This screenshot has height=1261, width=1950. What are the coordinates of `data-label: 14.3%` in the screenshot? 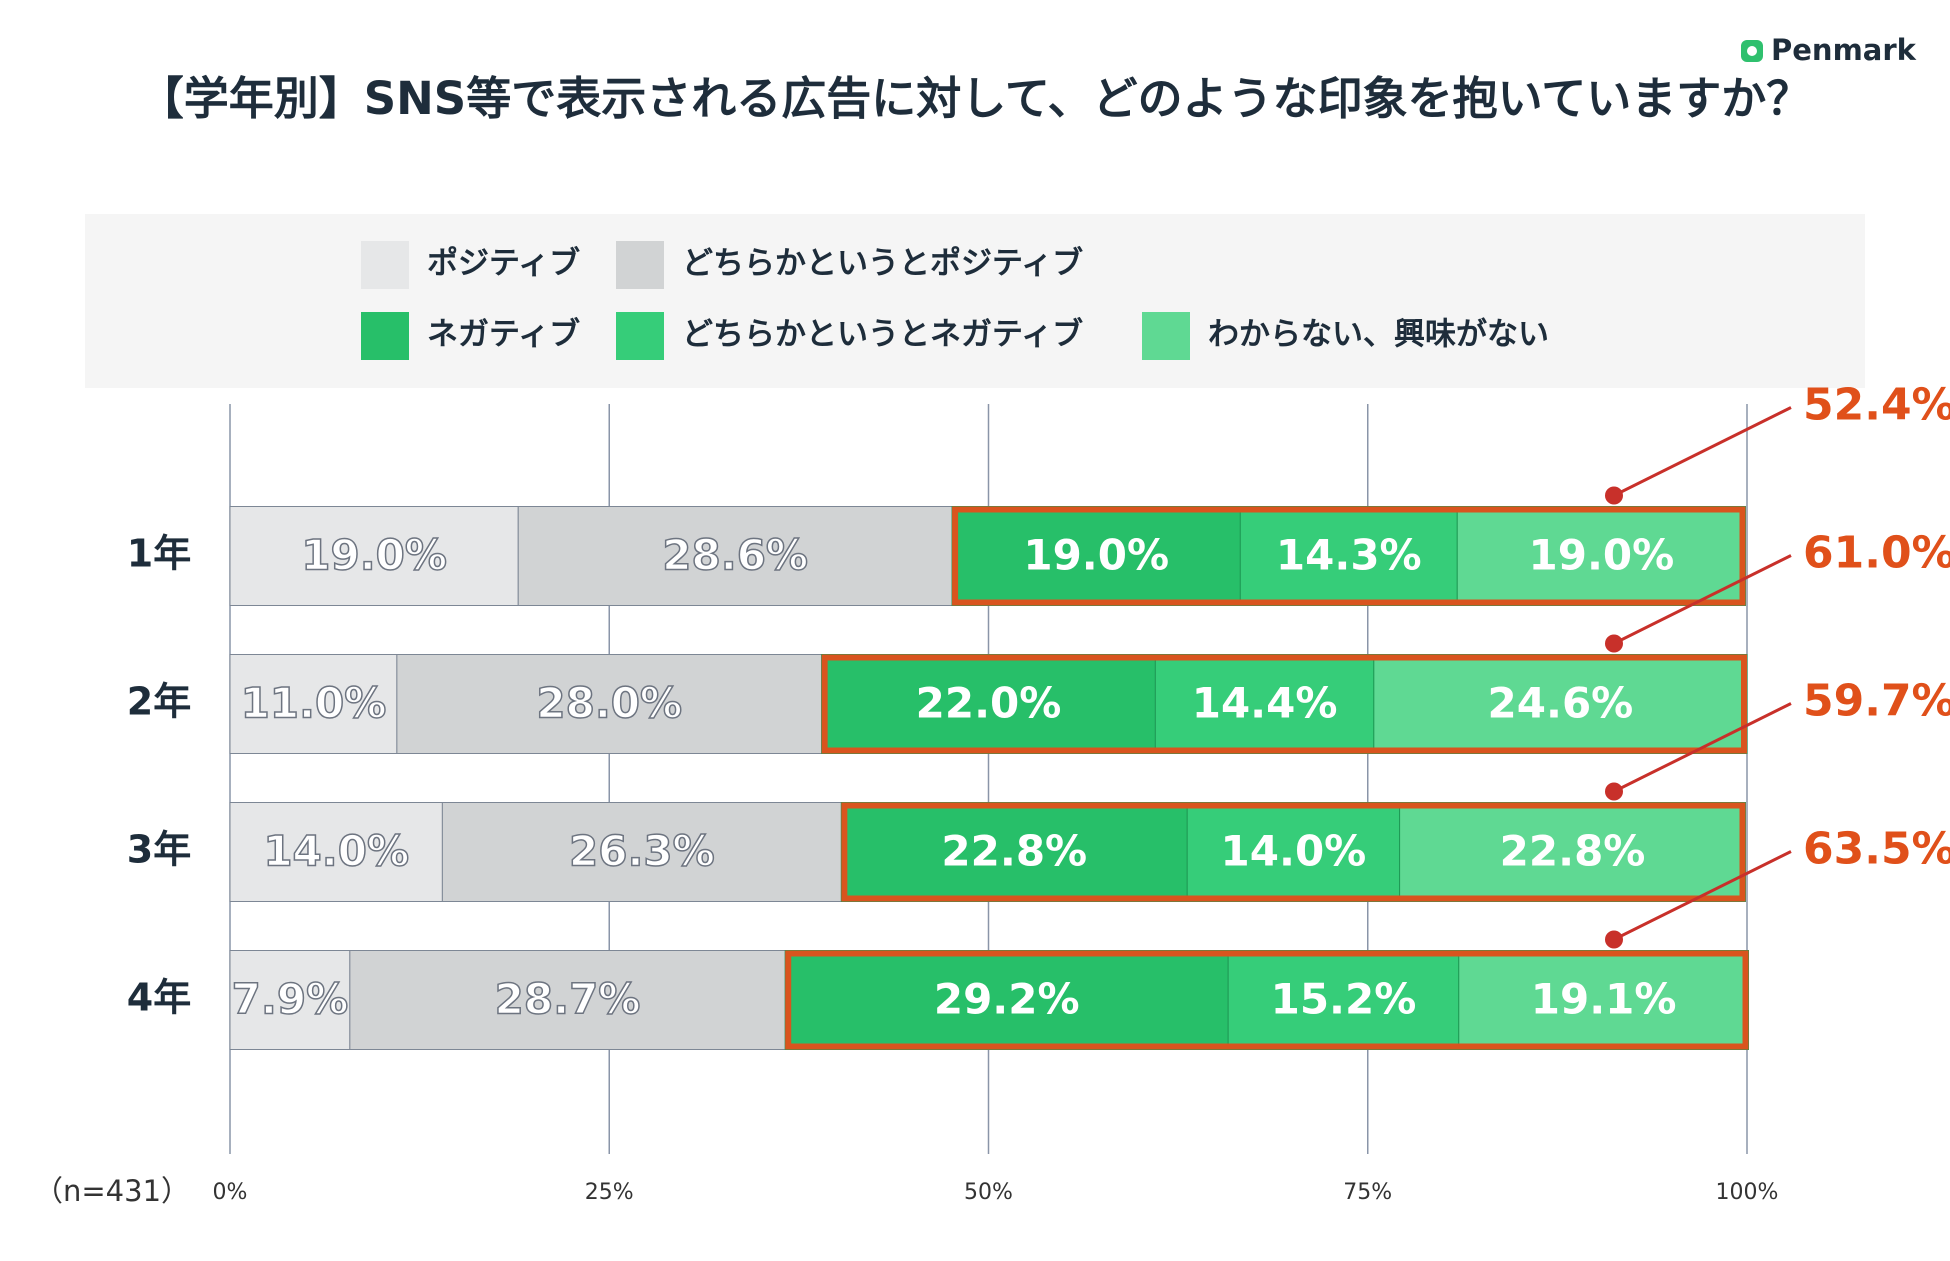 It's located at (1349, 555).